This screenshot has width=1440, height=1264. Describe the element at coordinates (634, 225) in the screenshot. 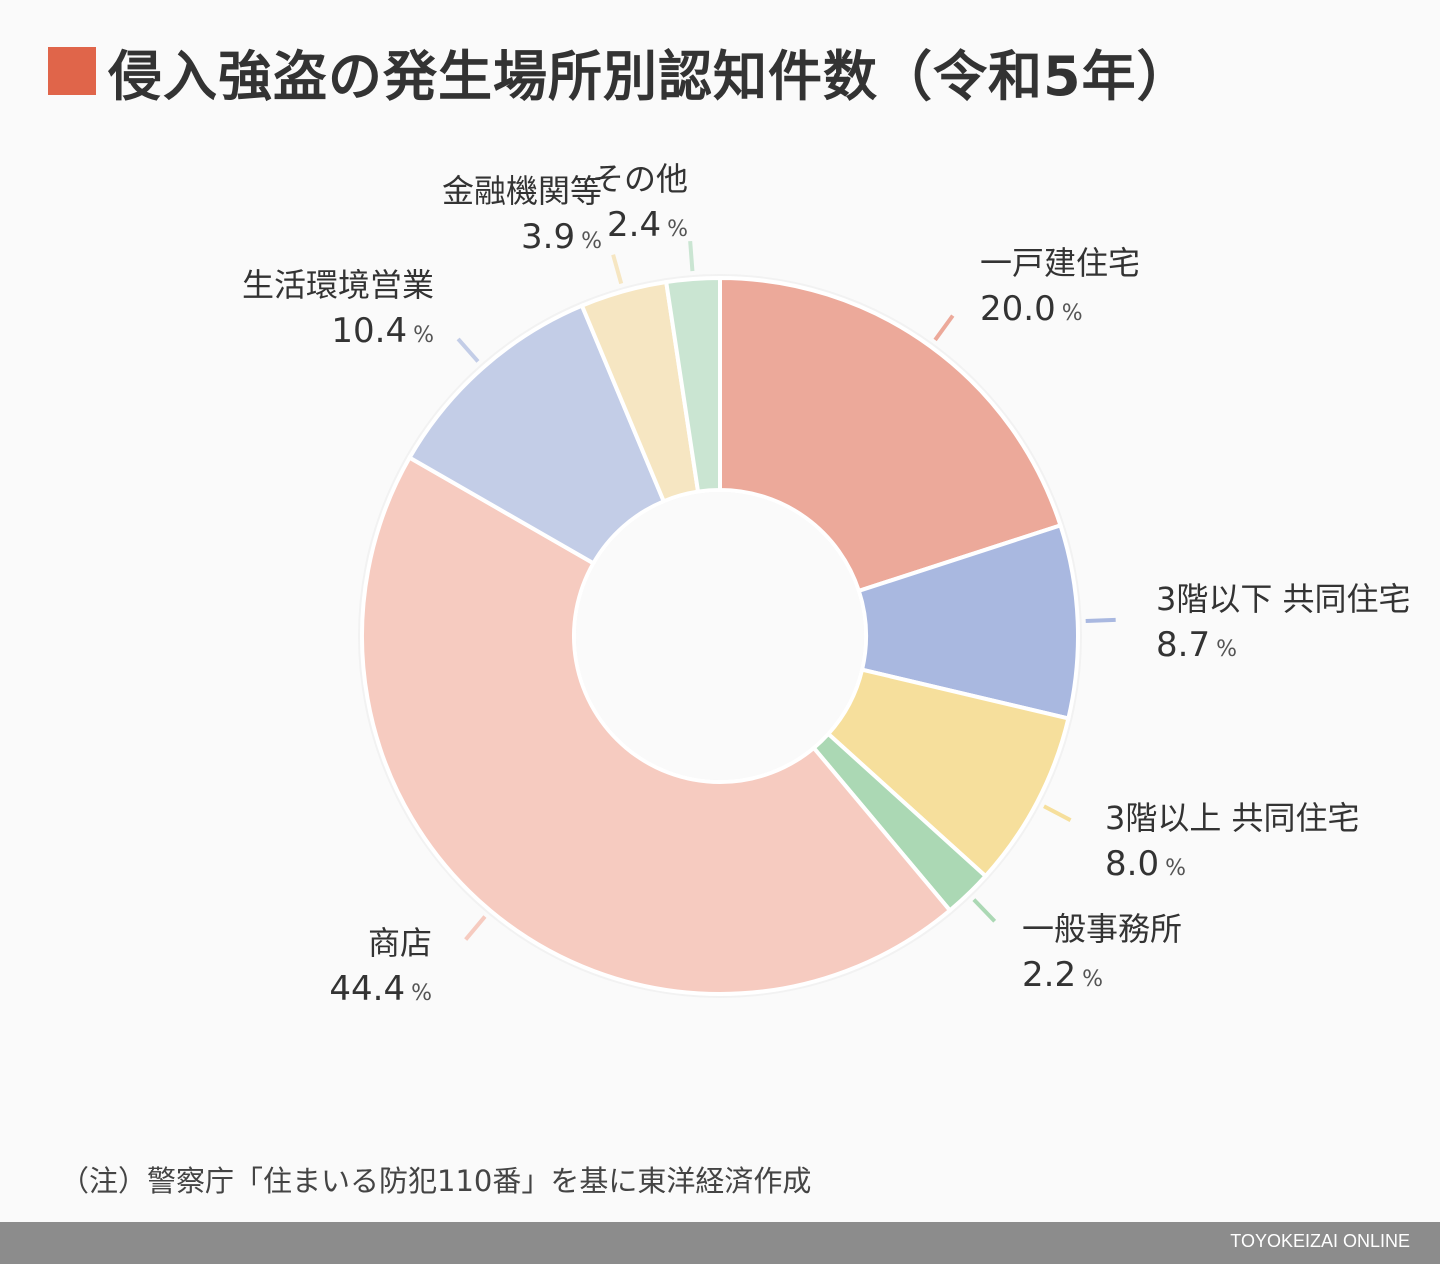

I see `slice-value: 2.4` at that location.